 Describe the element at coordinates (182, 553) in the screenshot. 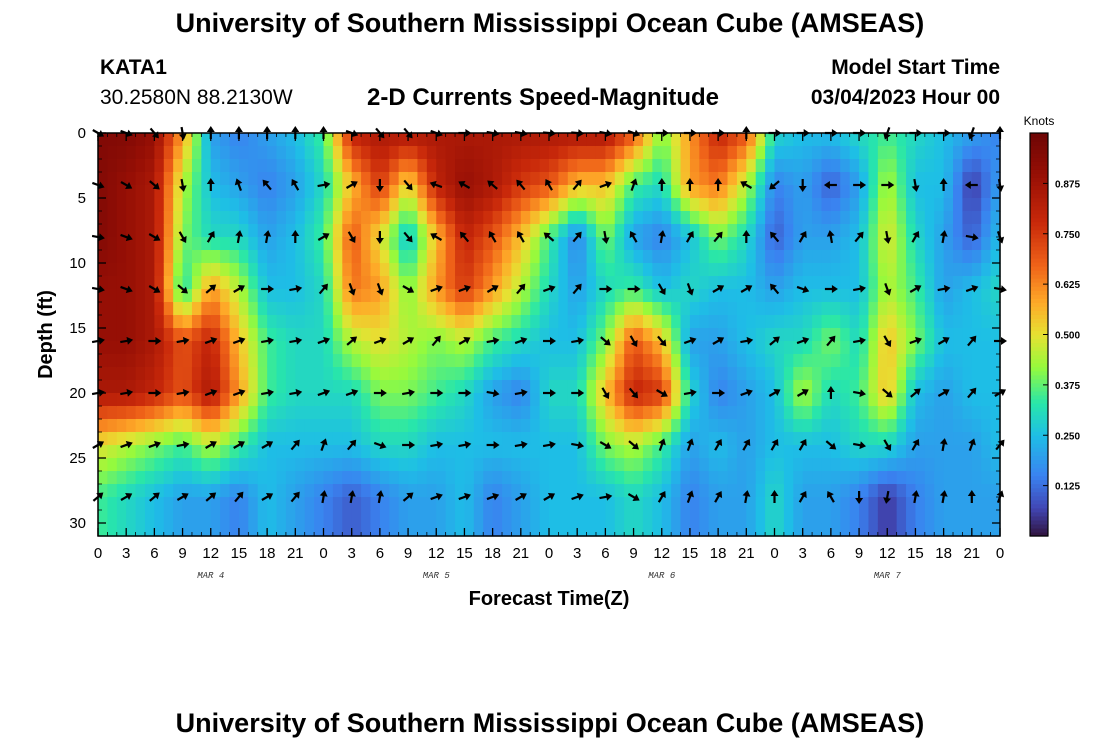

I see `x-tick-label: 9` at that location.